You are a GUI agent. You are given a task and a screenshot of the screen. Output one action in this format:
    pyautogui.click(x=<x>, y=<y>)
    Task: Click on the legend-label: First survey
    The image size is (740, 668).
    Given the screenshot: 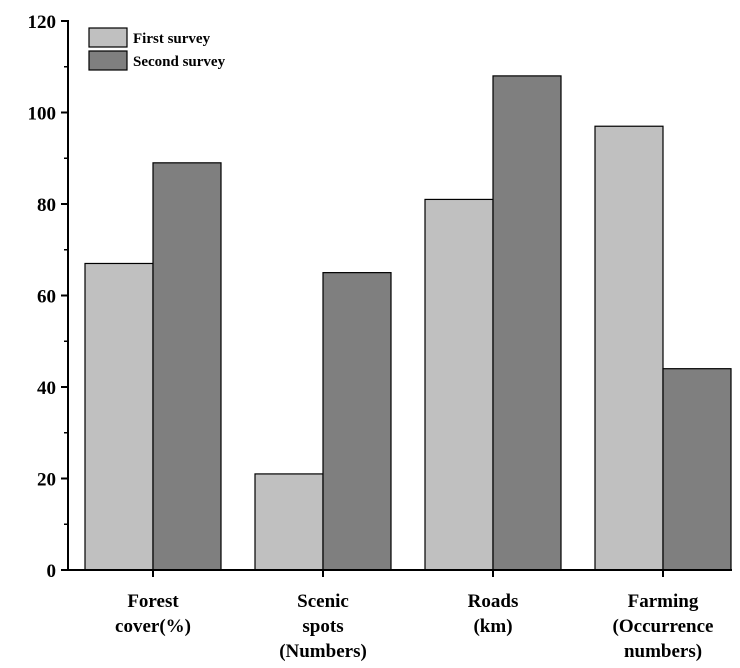 What is the action you would take?
    pyautogui.click(x=172, y=39)
    